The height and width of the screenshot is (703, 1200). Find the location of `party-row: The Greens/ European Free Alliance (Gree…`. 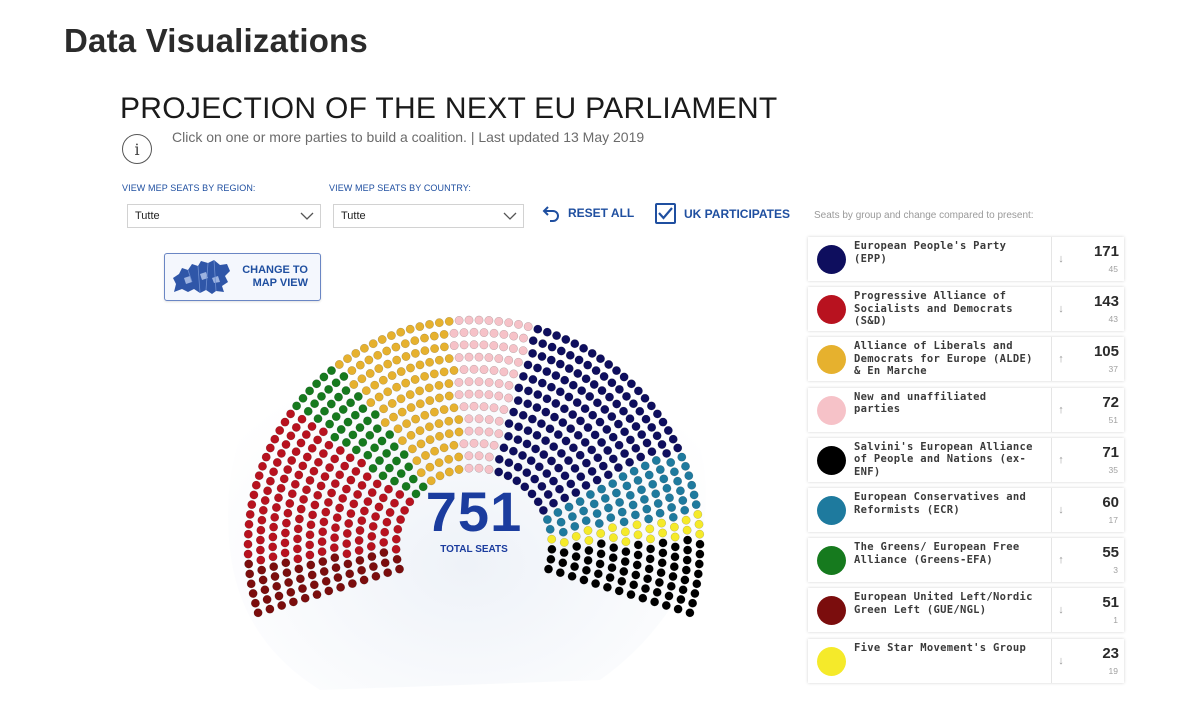

party-row: The Greens/ European Free Alliance (Gree… is located at coordinates (966, 560).